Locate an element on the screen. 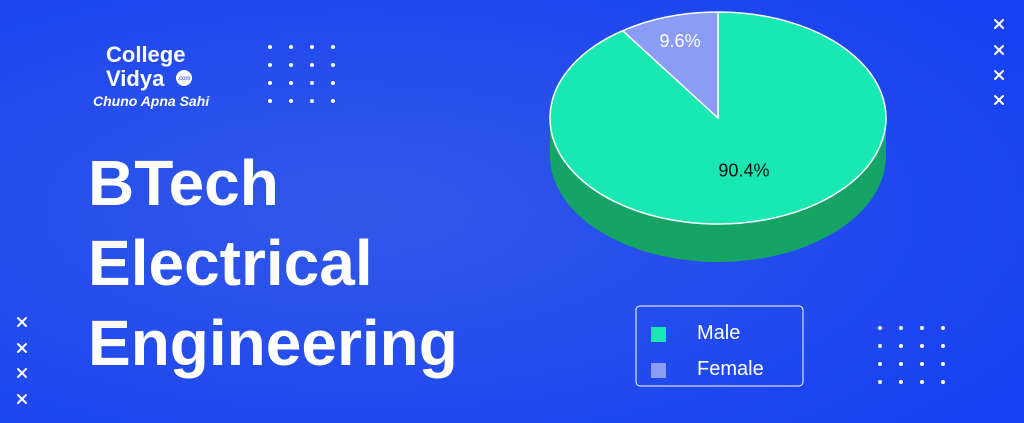 This screenshot has height=423, width=1024. brand-name: College is located at coordinates (145, 54).